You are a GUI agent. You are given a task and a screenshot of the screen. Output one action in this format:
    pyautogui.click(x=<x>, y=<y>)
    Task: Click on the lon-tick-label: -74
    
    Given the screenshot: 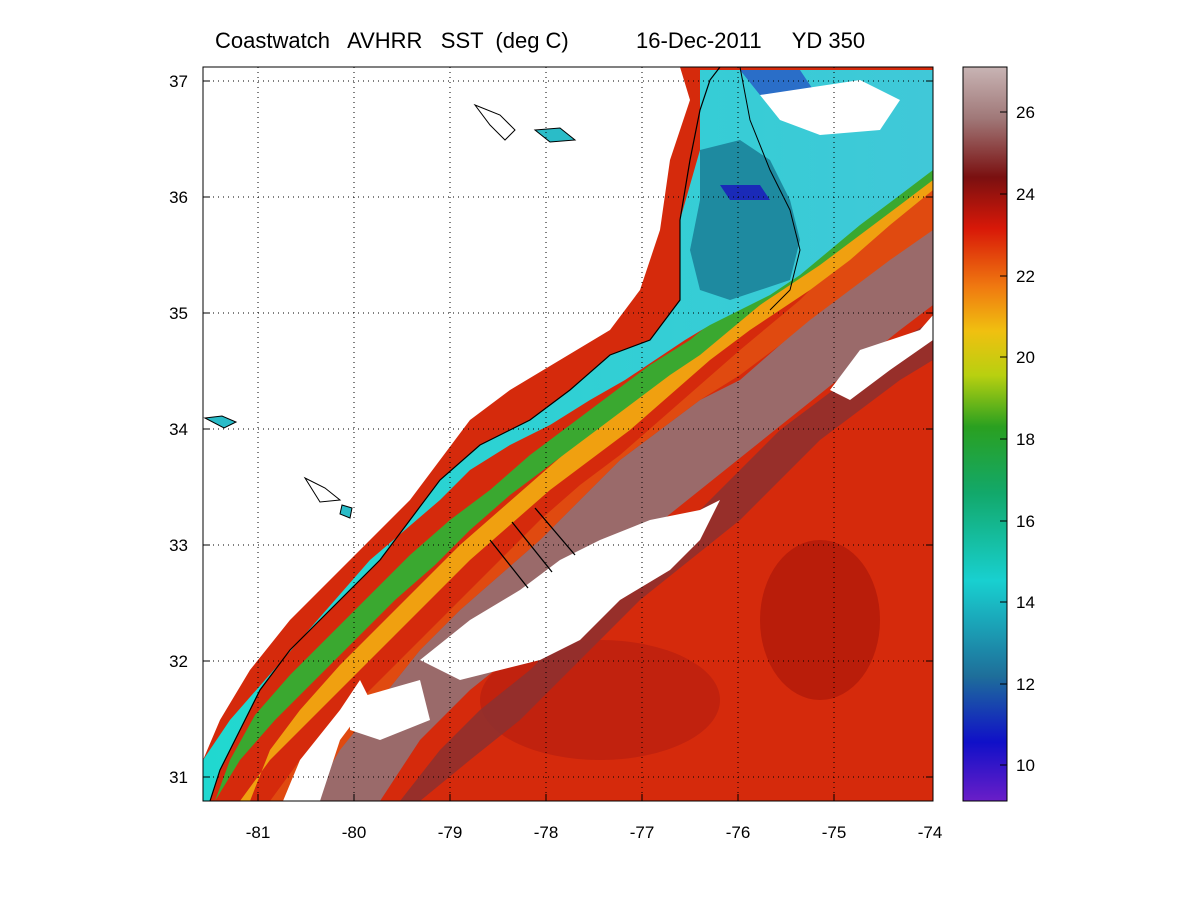 What is the action you would take?
    pyautogui.click(x=930, y=832)
    